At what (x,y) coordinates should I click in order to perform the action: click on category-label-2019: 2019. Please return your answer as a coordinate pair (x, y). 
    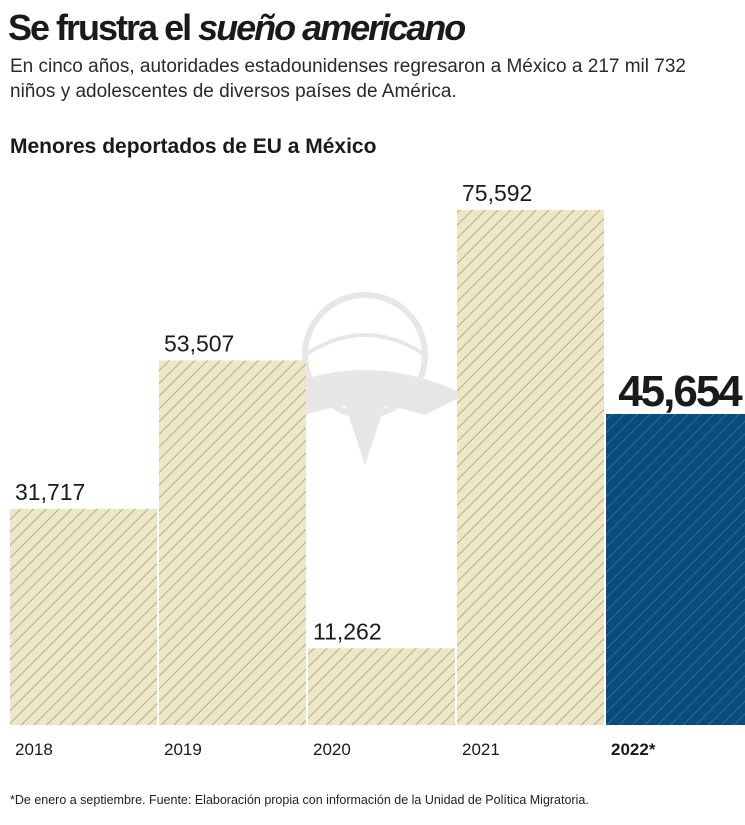
    Looking at the image, I should click on (183, 749).